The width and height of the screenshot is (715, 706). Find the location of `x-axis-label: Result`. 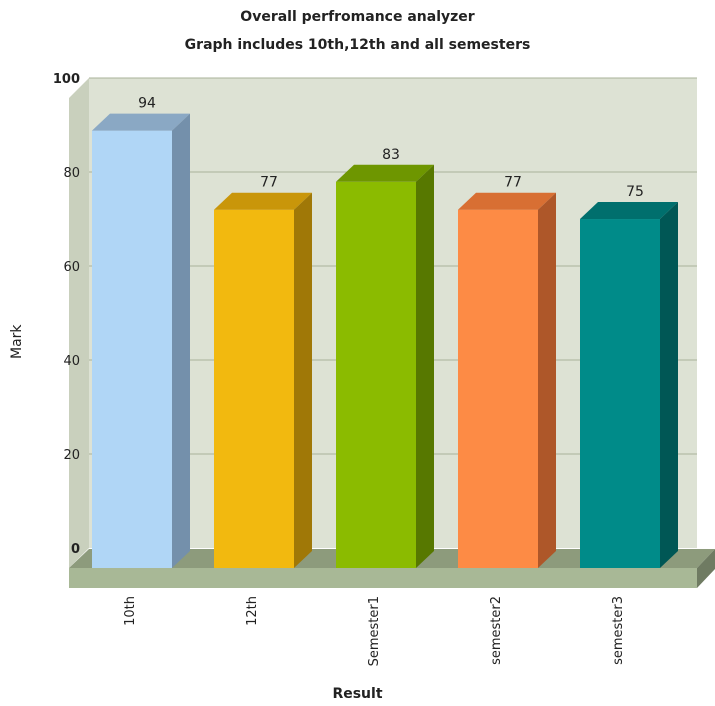

x-axis-label: Result is located at coordinates (357, 694).